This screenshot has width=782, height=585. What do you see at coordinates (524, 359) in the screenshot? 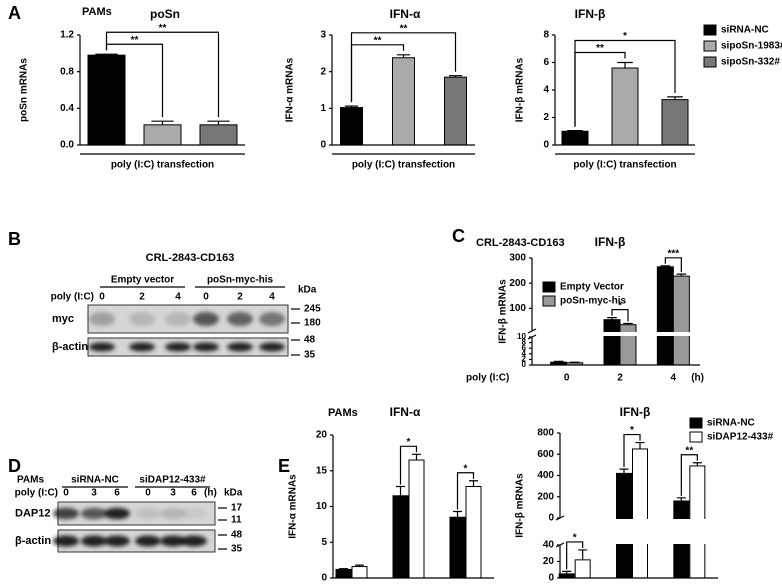
I see `y-tick-label: 2` at bounding box center [524, 359].